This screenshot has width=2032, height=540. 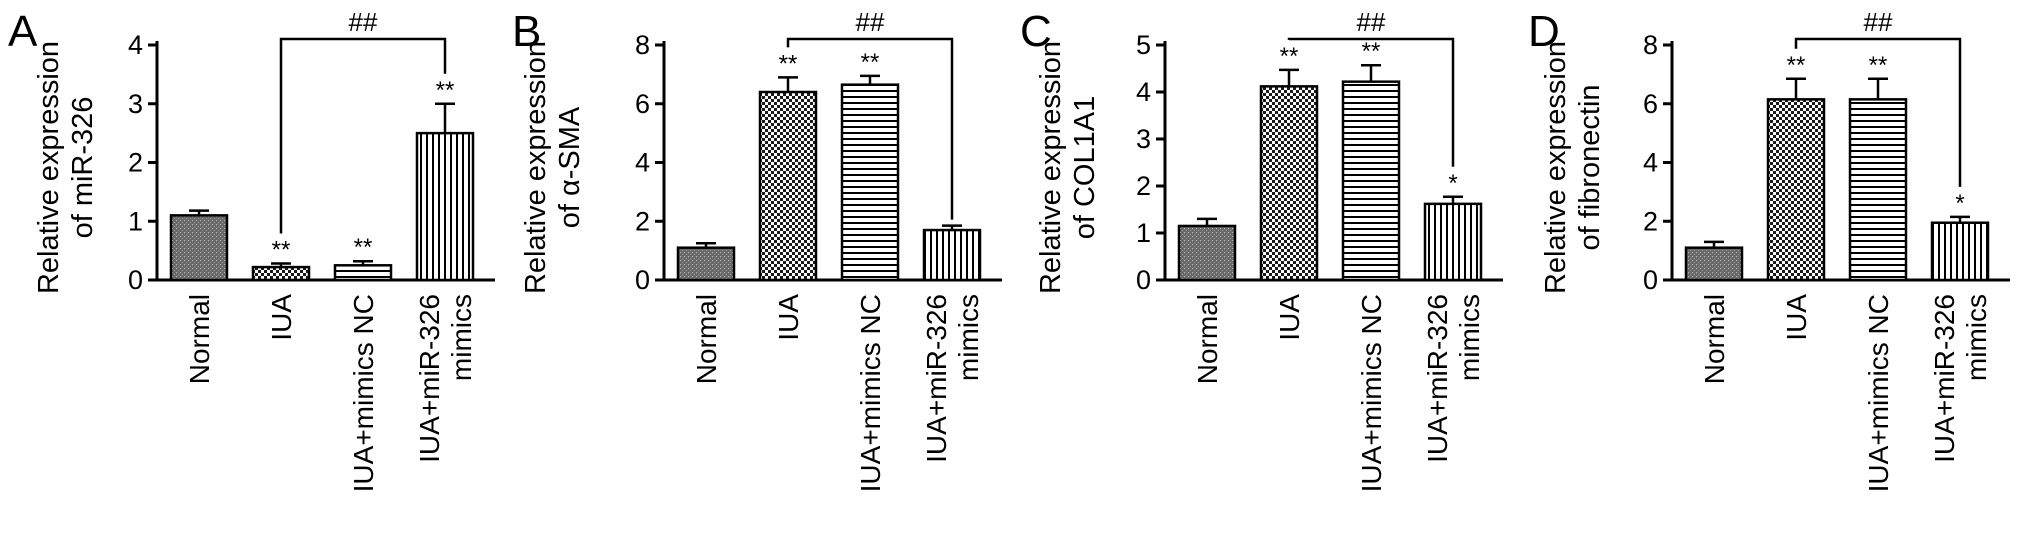 I want to click on y-axis-label: of miR-326, so click(x=83, y=168).